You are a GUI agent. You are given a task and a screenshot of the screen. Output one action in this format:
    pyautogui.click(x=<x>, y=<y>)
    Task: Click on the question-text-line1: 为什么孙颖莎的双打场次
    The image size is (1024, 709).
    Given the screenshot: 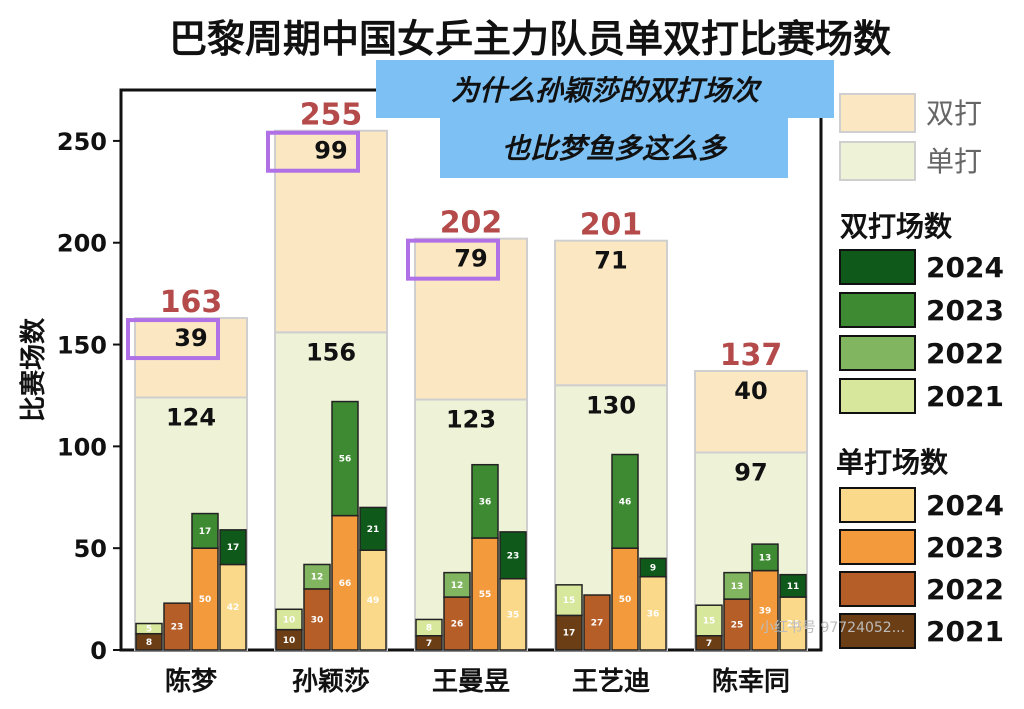 What is the action you would take?
    pyautogui.click(x=607, y=90)
    